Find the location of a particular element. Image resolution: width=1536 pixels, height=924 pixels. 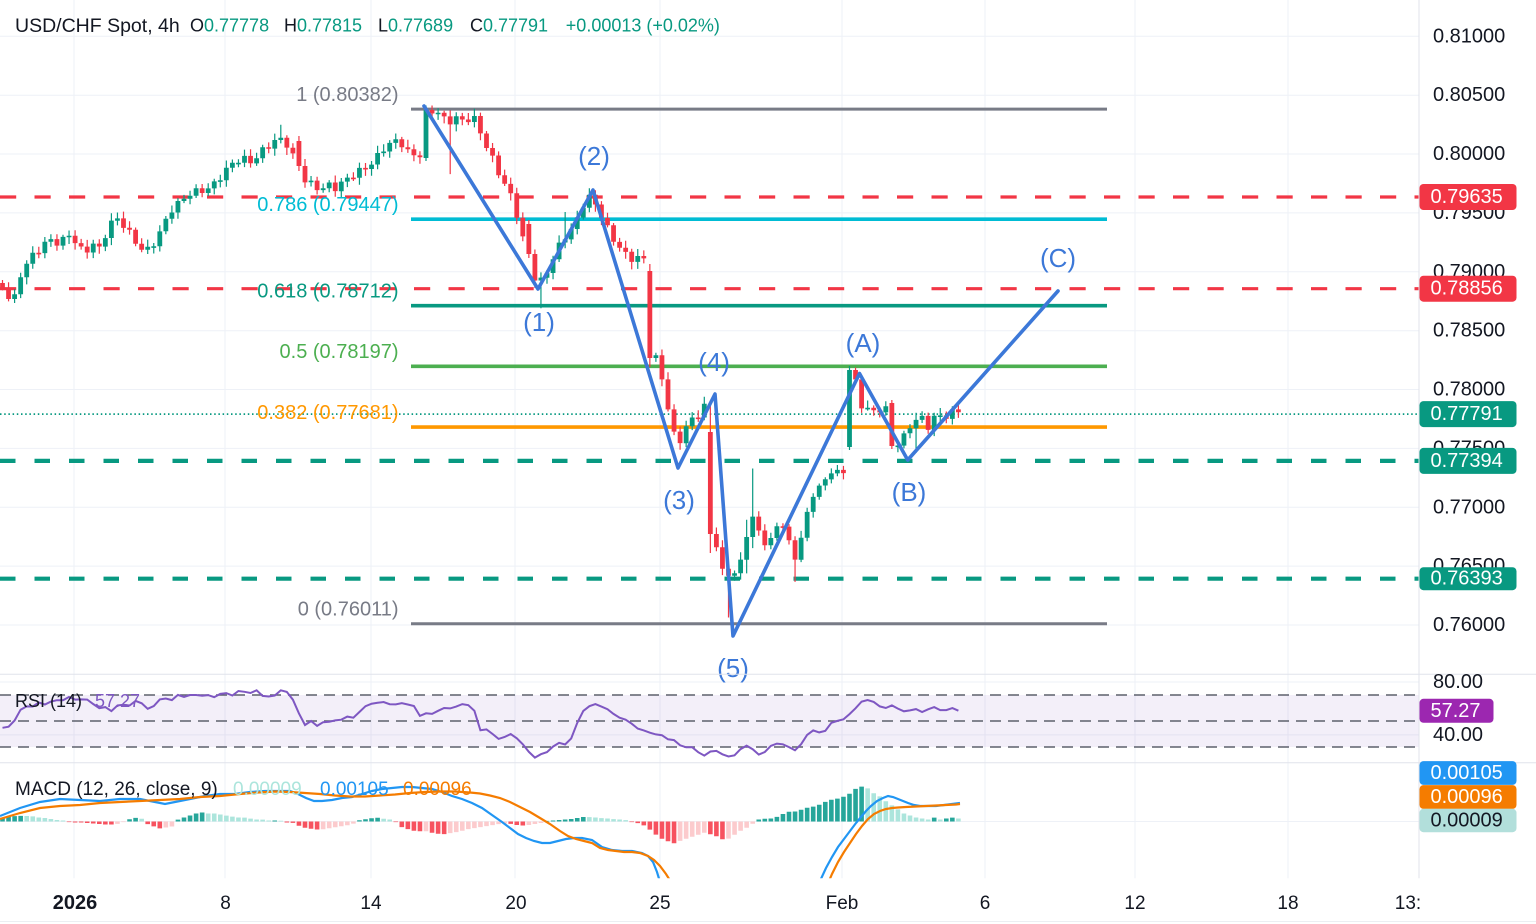

svg-text: 0.78000 is located at coordinates (1469, 390).